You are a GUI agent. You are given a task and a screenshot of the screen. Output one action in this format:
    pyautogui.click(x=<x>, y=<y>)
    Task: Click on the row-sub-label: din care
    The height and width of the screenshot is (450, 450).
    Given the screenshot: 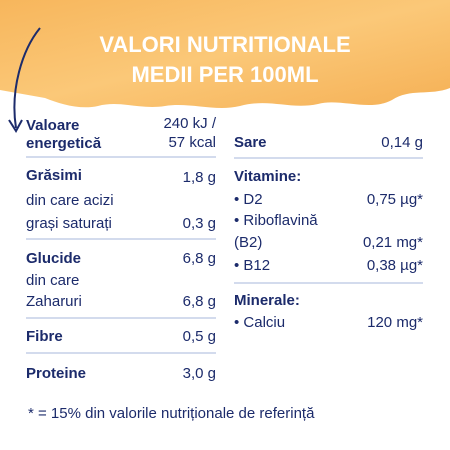 What is the action you would take?
    pyautogui.click(x=52, y=280)
    